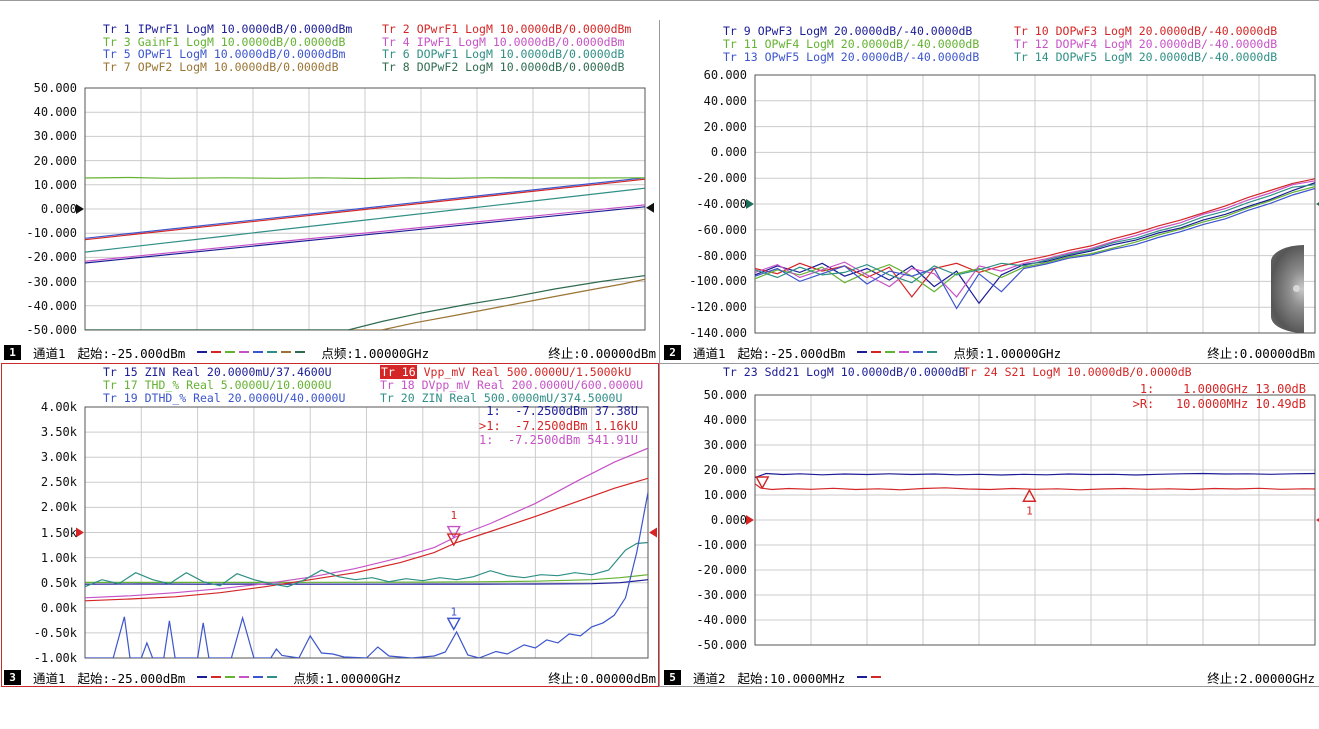  Describe the element at coordinates (740, 44) in the screenshot. I see `trace-number-label: Tr 11` at that location.